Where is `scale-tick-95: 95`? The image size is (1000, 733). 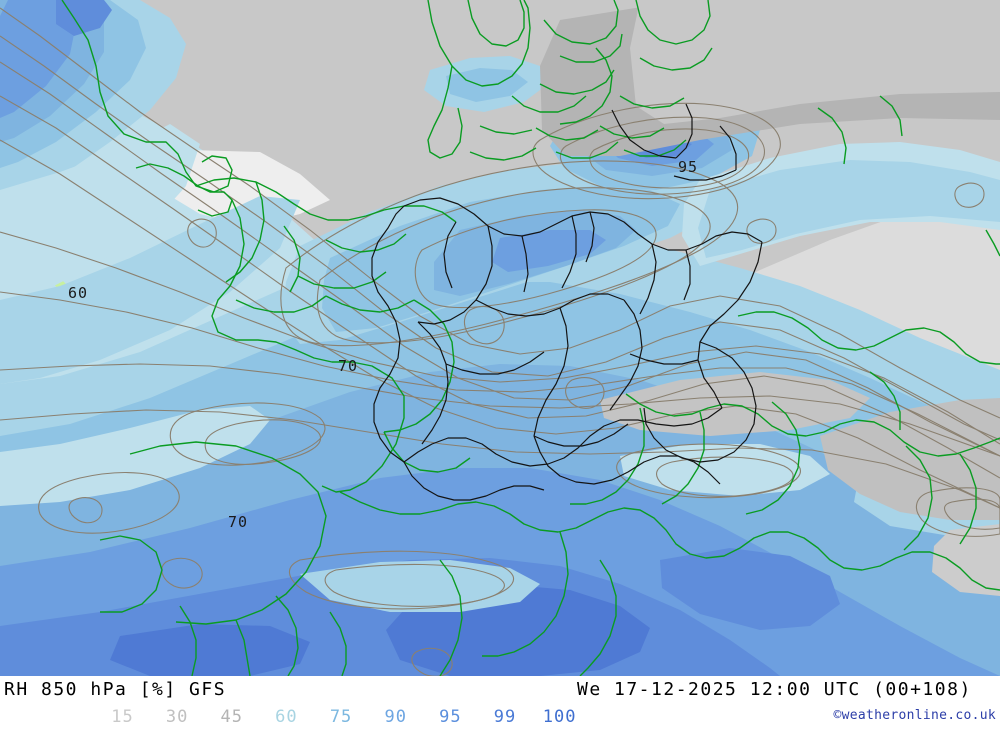 scale-tick-95: 95 is located at coordinates (450, 717).